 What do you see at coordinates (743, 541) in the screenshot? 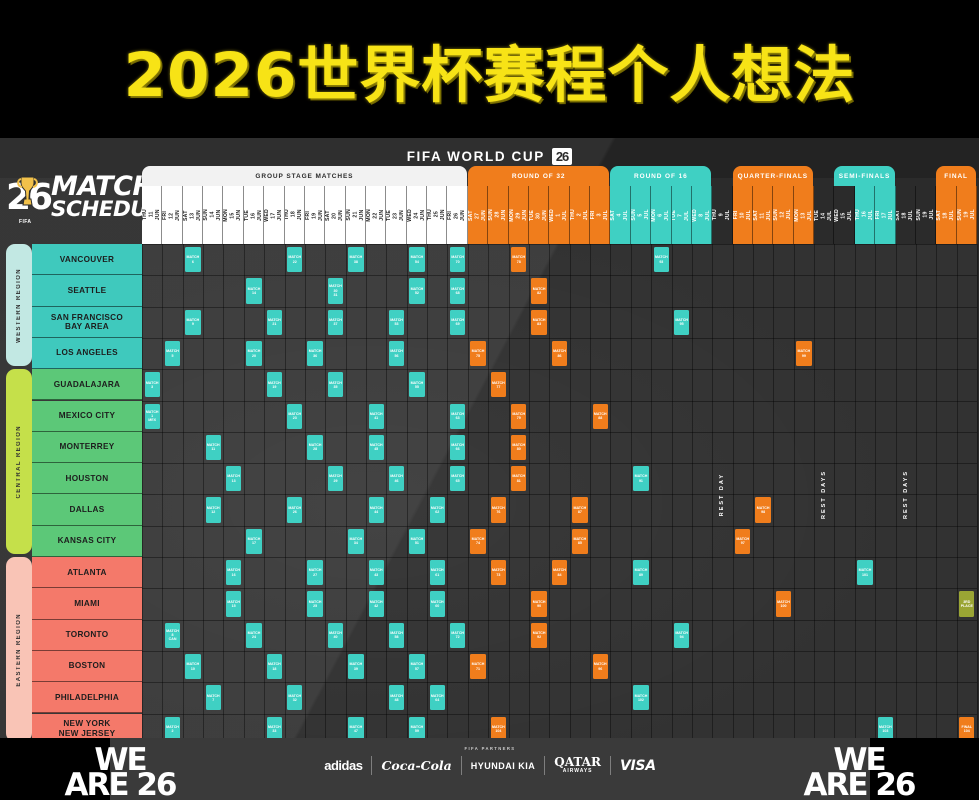
I see `match-cell: MATCH 97` at bounding box center [743, 541].